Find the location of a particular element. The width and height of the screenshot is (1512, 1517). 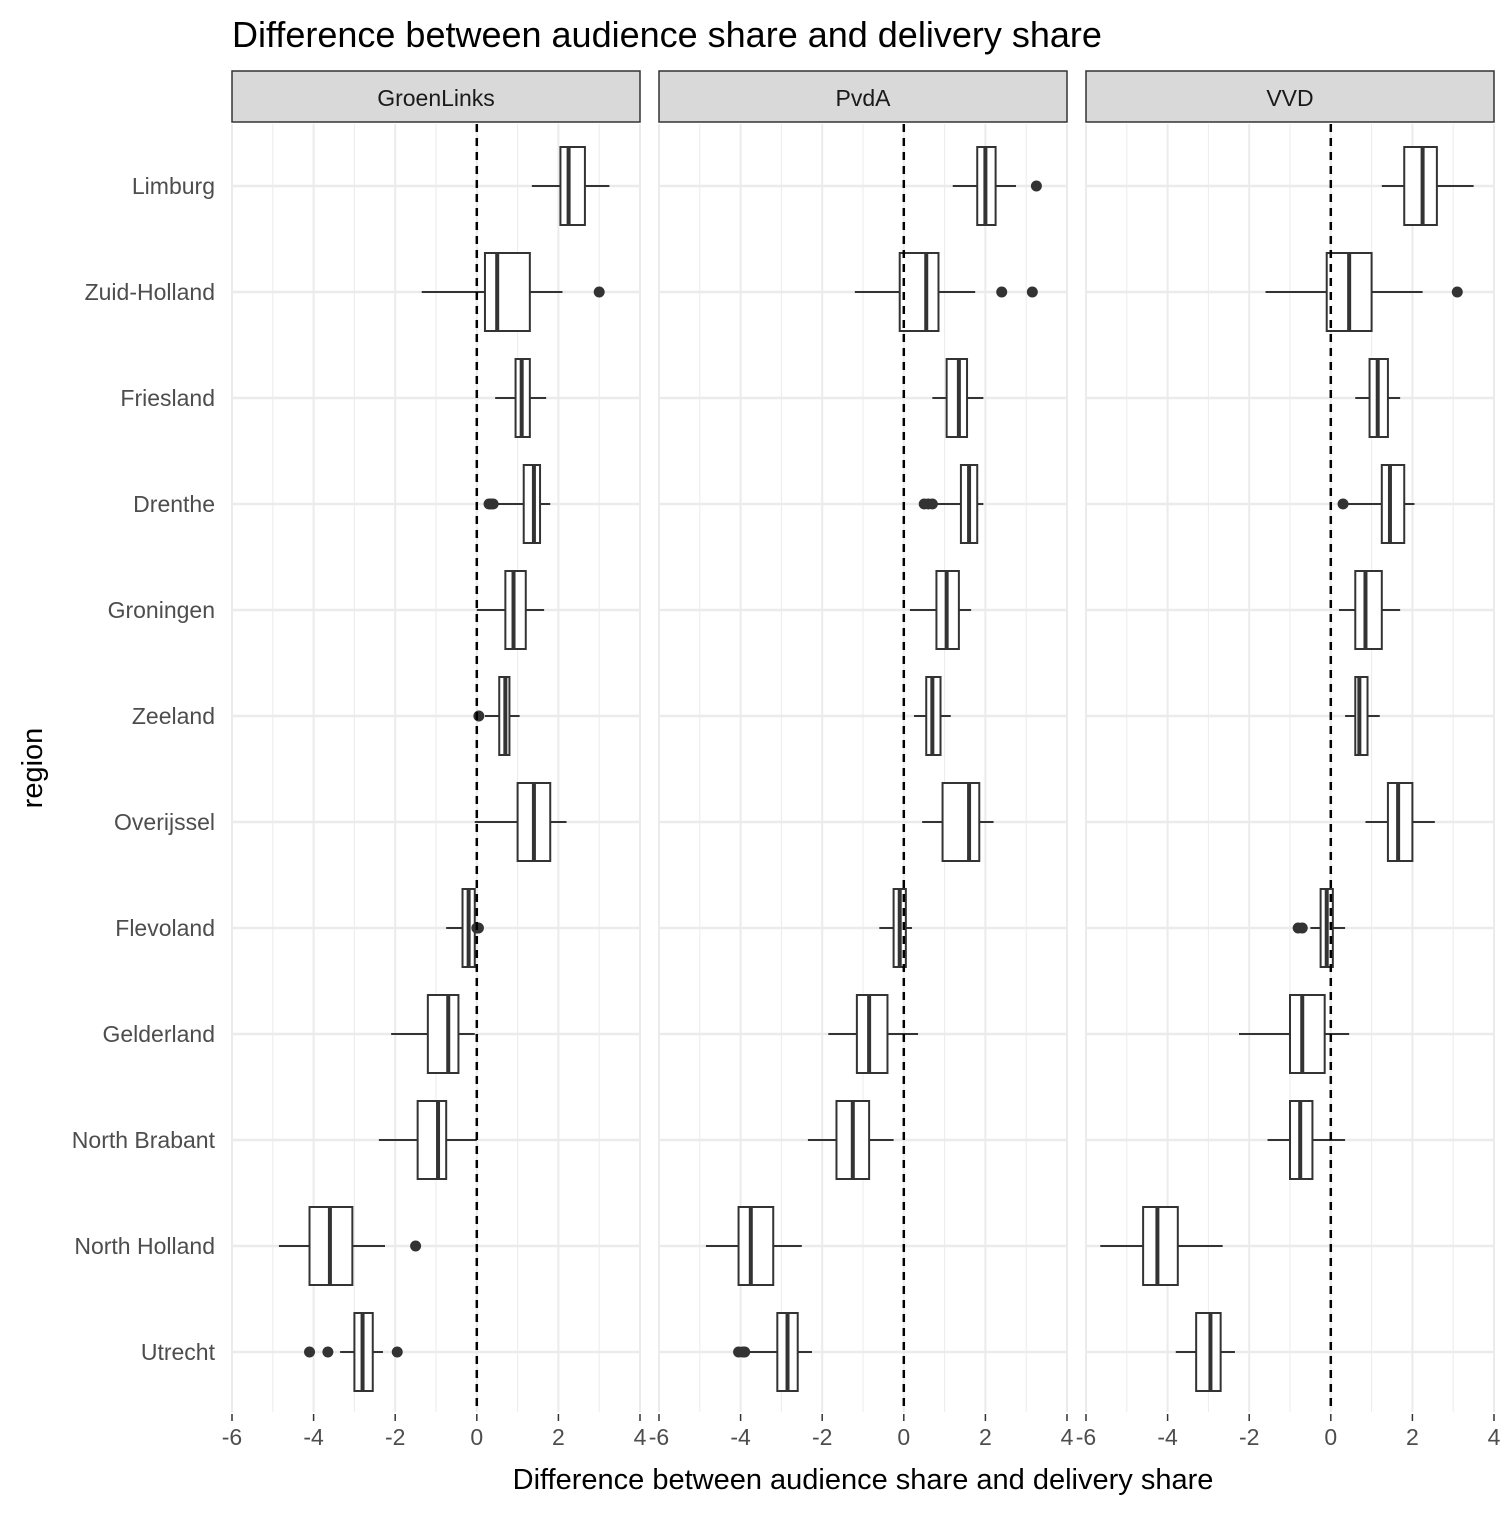

y-tick-label: Zeeland is located at coordinates (173, 716).